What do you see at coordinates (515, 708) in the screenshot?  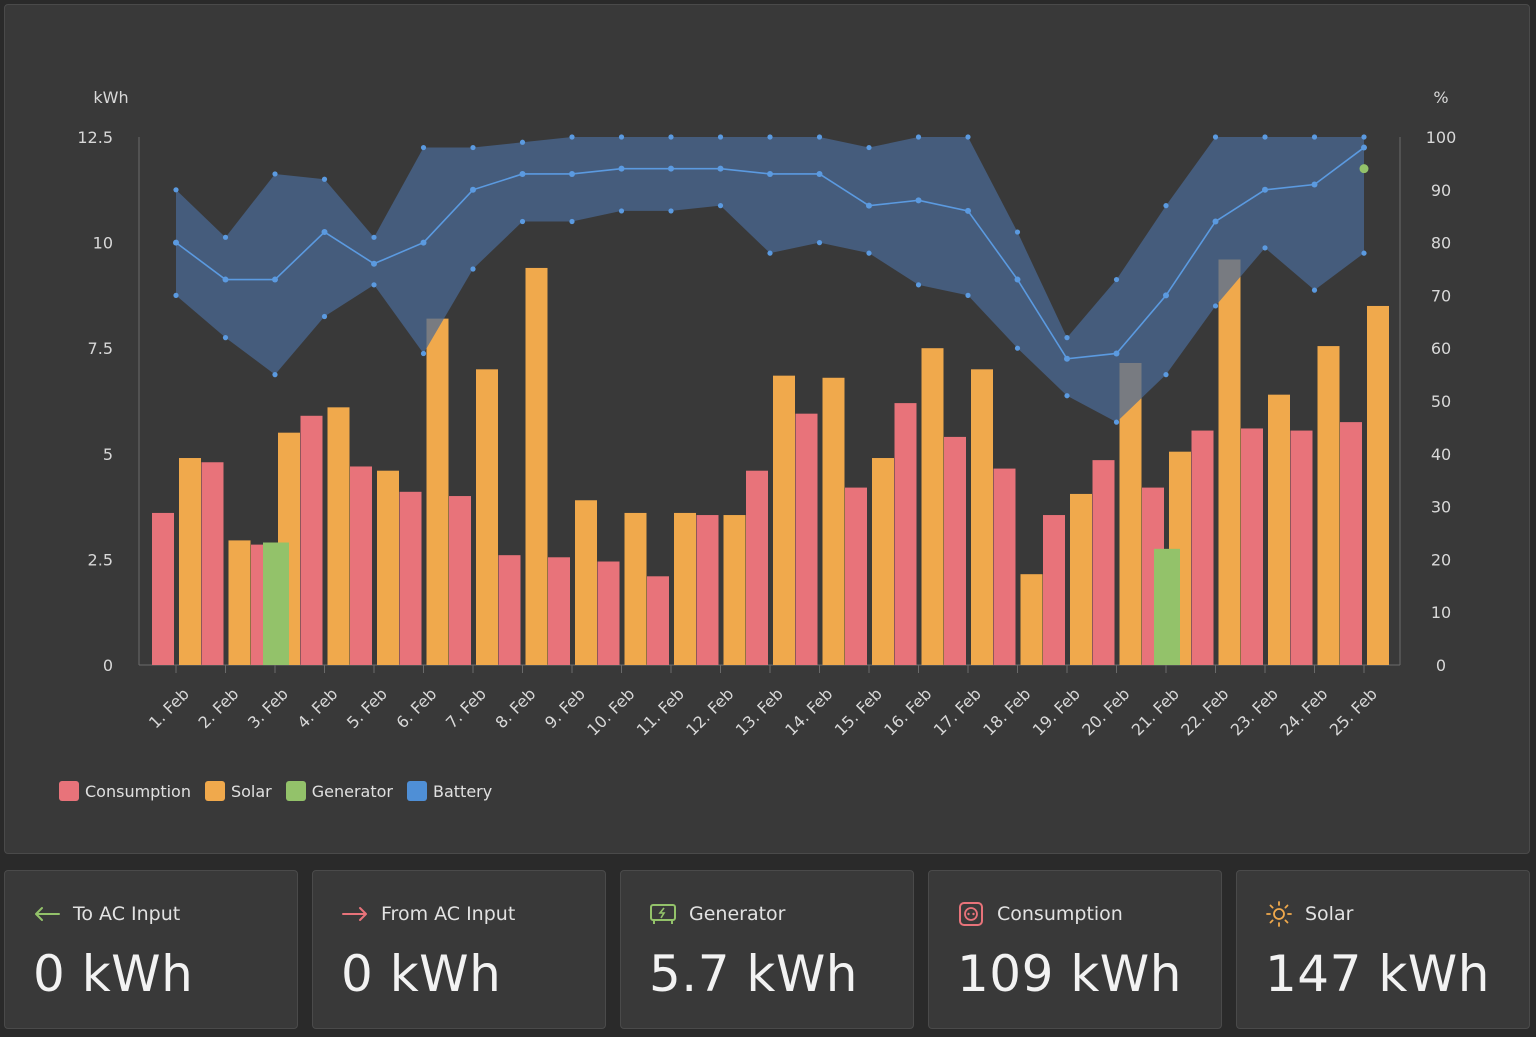 I see `x-tick-label: 8. Feb` at bounding box center [515, 708].